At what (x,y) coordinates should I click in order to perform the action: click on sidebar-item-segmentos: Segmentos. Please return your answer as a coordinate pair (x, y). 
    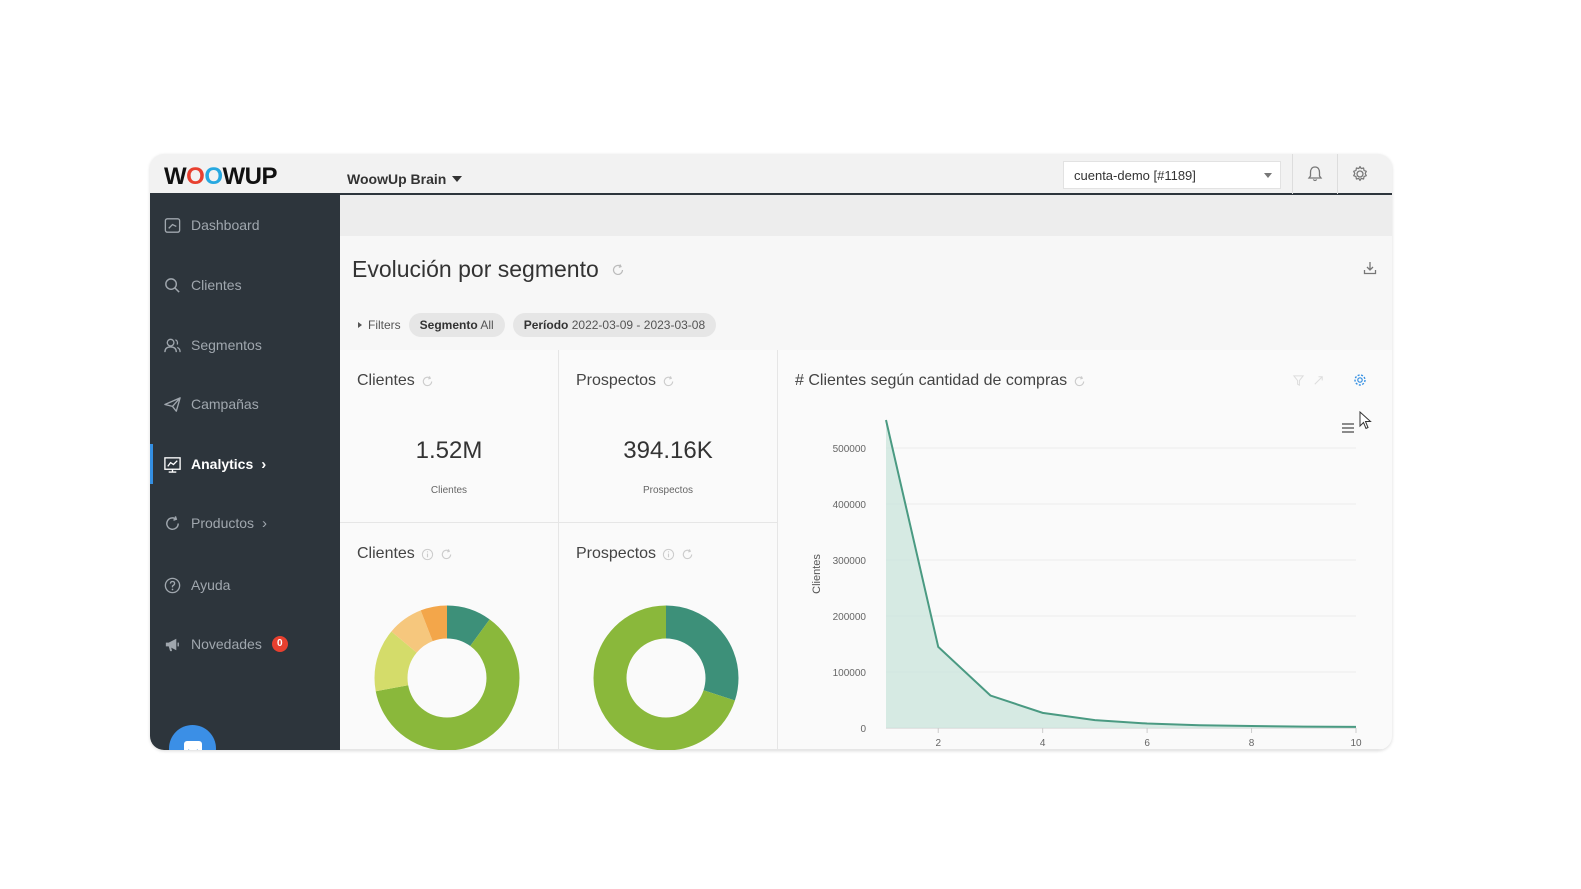
    Looking at the image, I should click on (245, 345).